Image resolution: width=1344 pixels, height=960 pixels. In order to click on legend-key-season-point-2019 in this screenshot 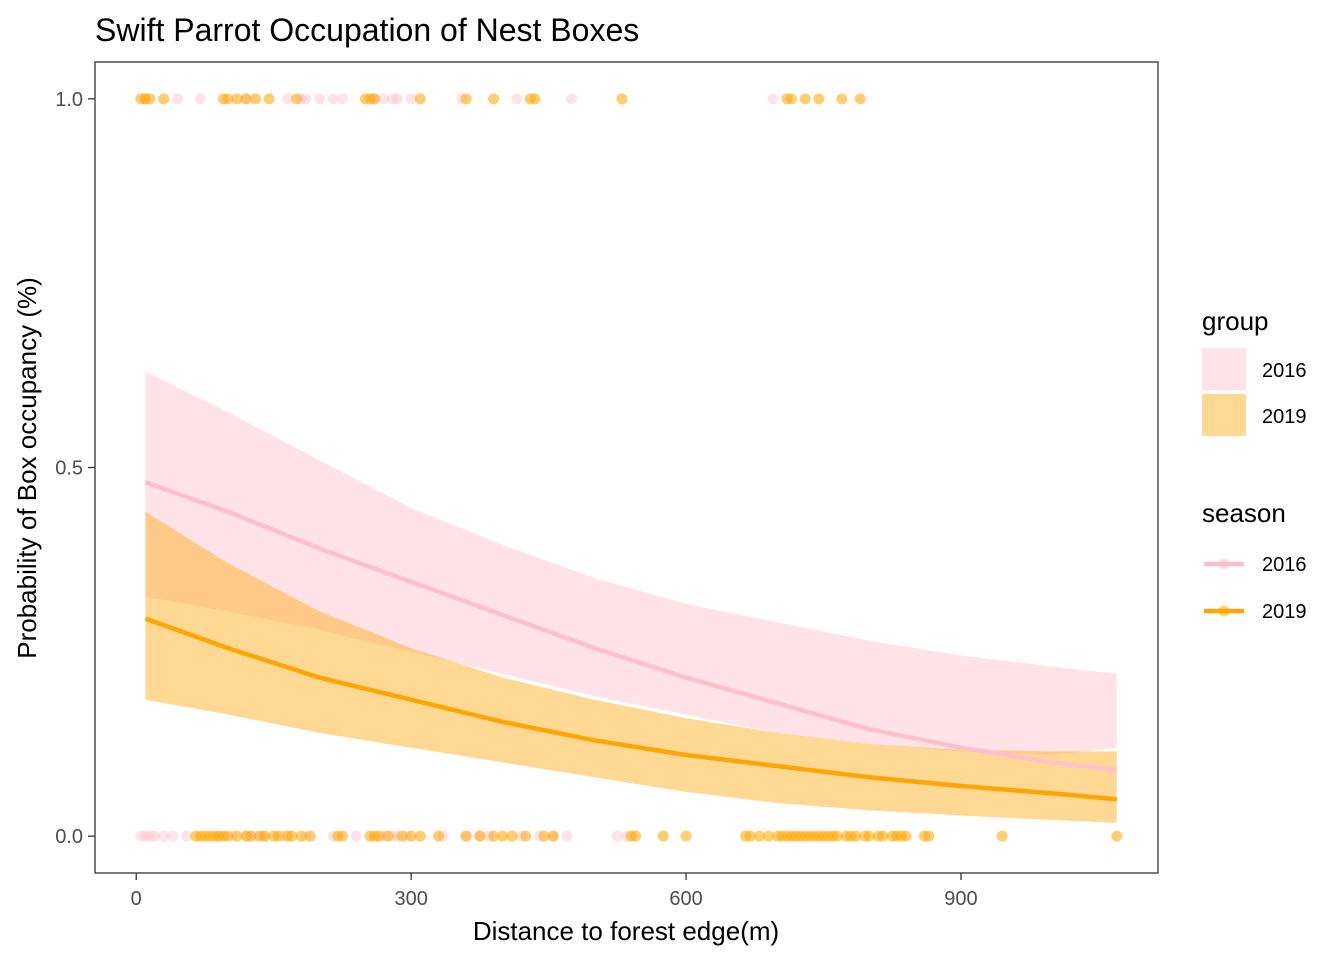, I will do `click(1224, 611)`.